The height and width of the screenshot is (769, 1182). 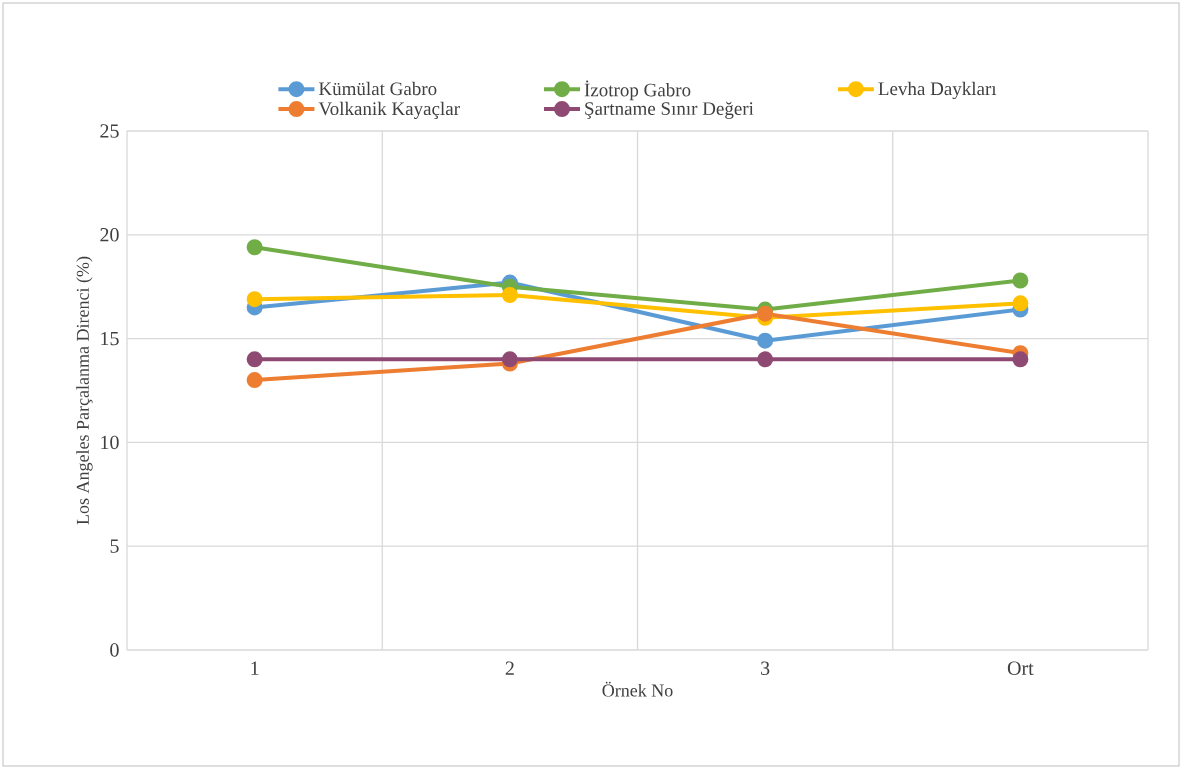 I want to click on y-tick-label: 10, so click(x=110, y=442).